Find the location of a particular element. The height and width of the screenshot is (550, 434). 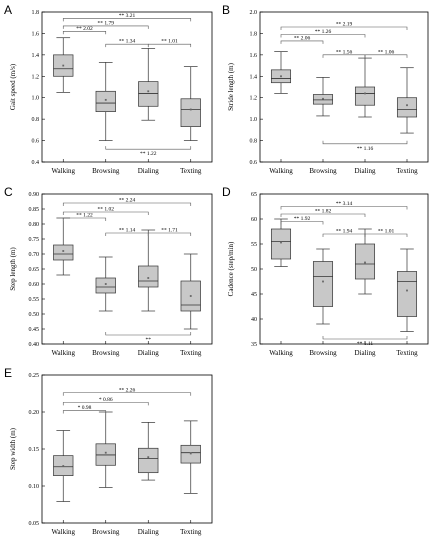

y-tick-label: 1.0 is located at coordinates (36, 99).